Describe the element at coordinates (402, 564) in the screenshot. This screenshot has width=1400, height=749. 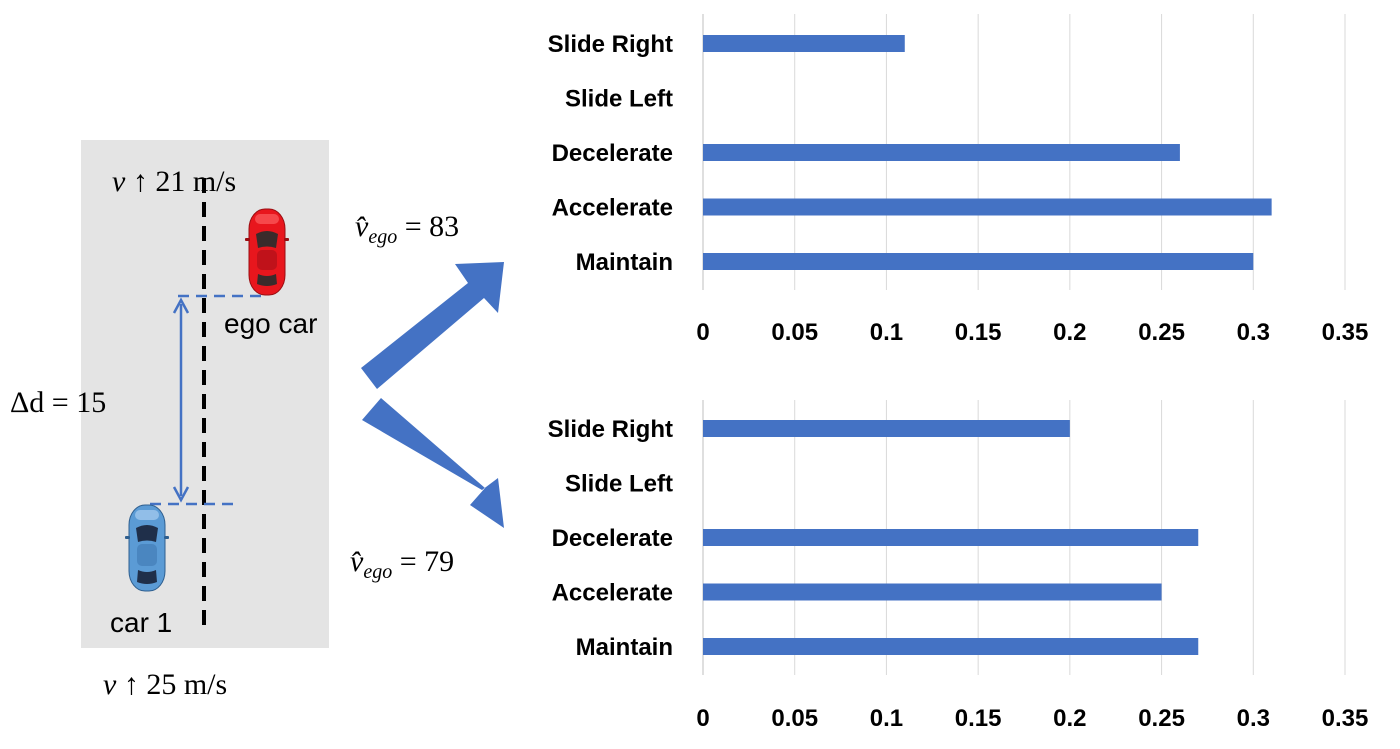
I see `vego-bottom-label: v̂ego = 79` at that location.